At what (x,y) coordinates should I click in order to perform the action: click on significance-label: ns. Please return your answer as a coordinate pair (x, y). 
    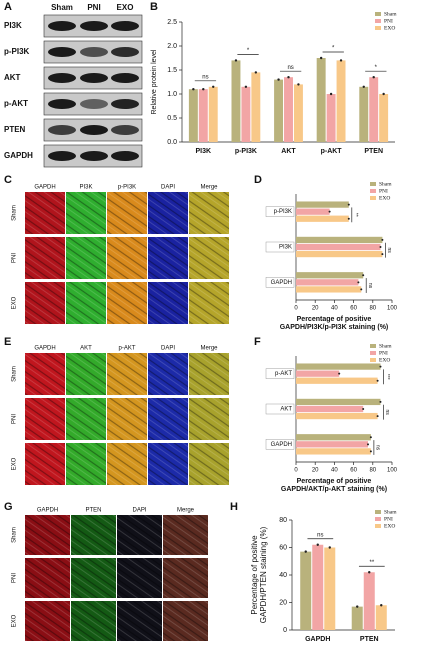
    Looking at the image, I should click on (389, 251).